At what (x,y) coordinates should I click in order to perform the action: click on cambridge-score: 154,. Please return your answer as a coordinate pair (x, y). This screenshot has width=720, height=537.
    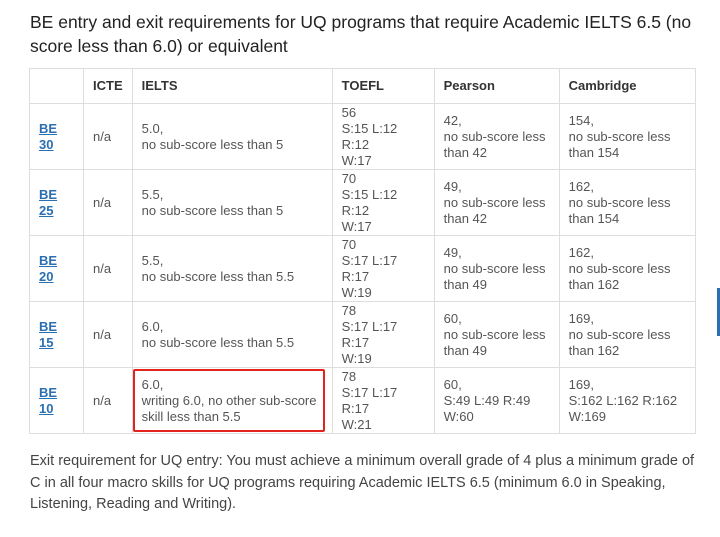
    Looking at the image, I should click on (581, 120).